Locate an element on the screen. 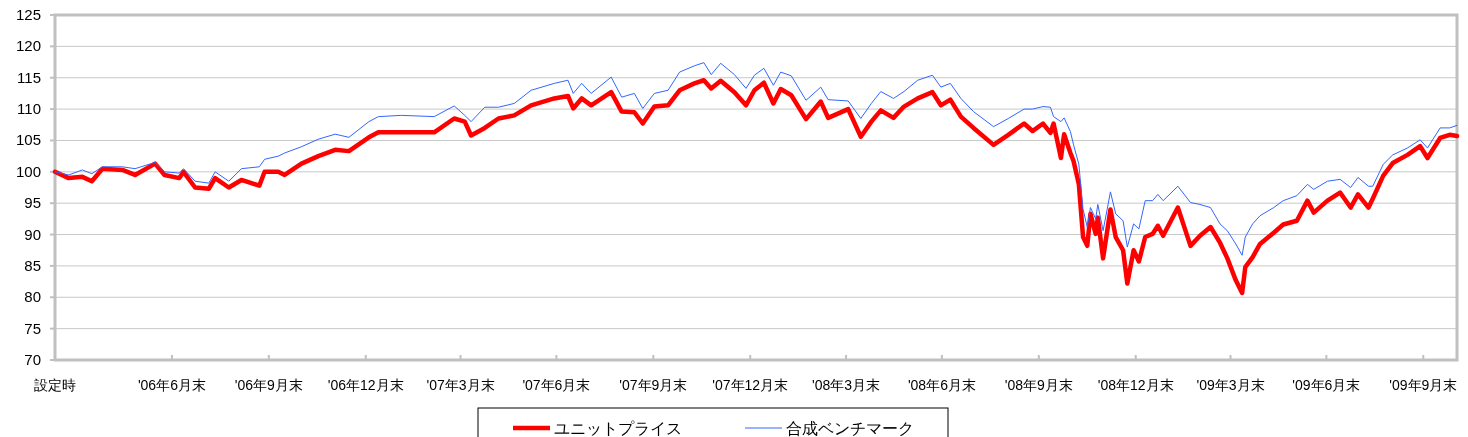  y-tick-label: 80 is located at coordinates (32, 297).